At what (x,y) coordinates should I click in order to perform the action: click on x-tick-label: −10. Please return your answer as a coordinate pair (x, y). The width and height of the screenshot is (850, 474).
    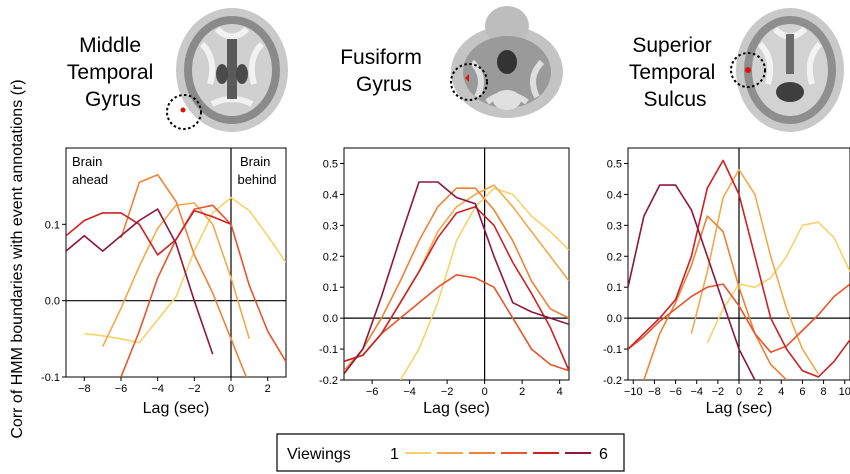
    Looking at the image, I should click on (633, 392).